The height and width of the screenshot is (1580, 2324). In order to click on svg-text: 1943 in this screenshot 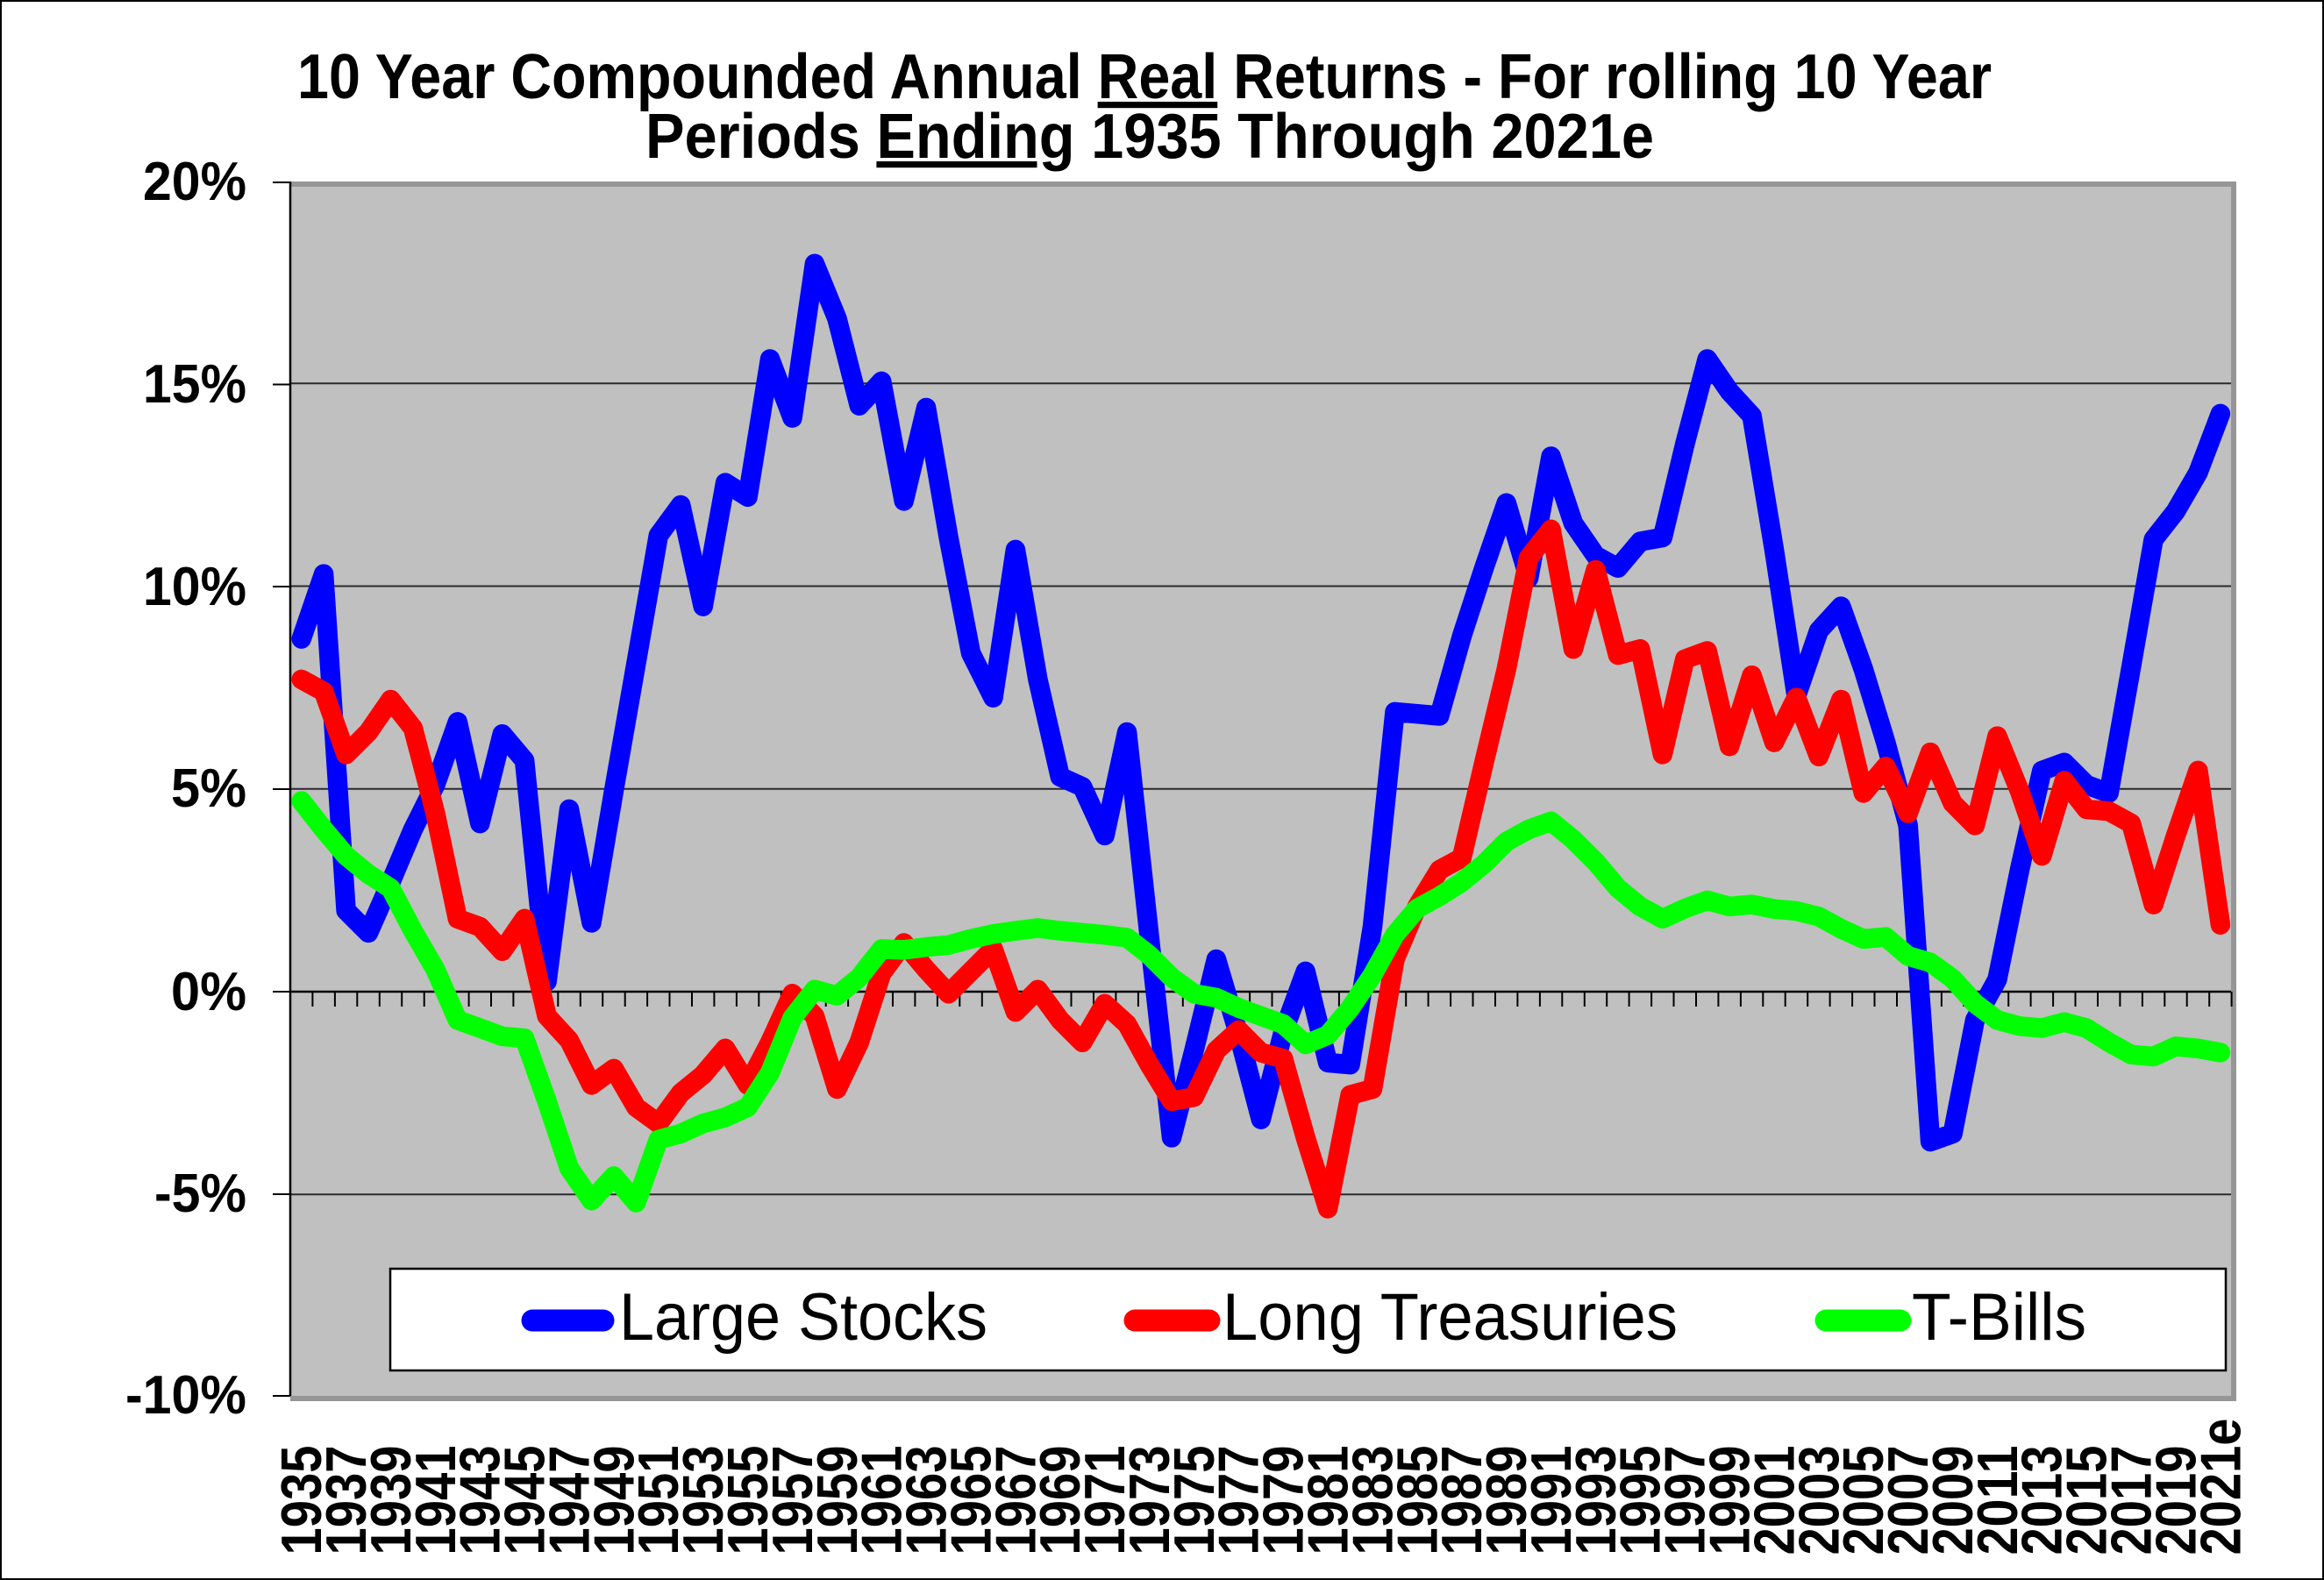, I will do `click(480, 1500)`.